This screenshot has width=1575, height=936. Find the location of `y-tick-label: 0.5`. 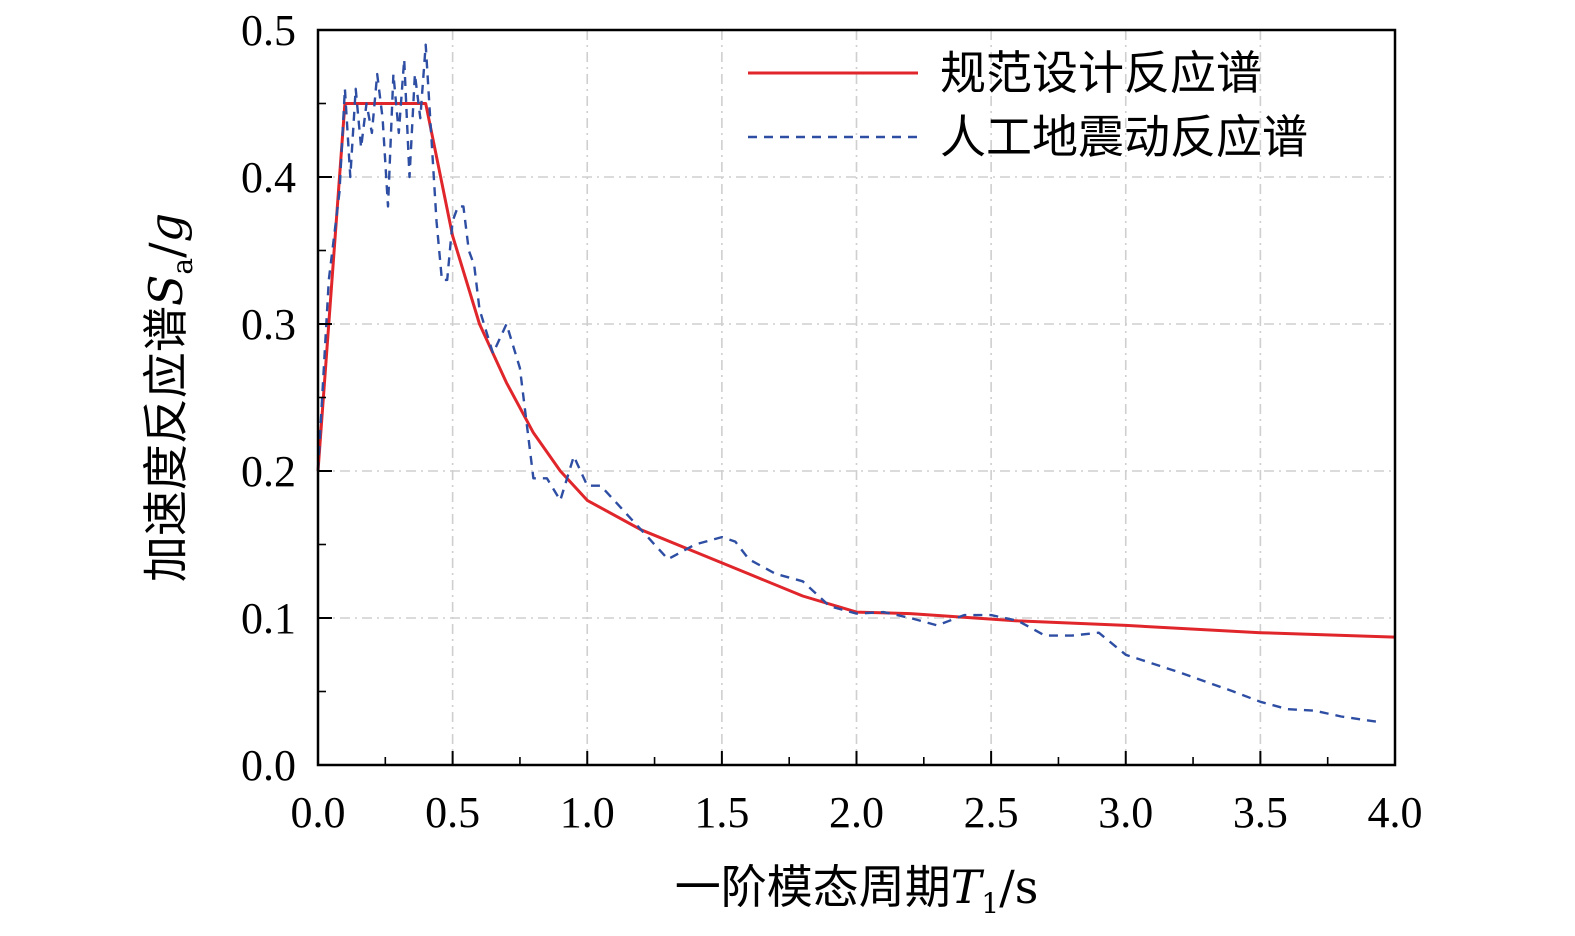

y-tick-label: 0.5 is located at coordinates (268, 30).